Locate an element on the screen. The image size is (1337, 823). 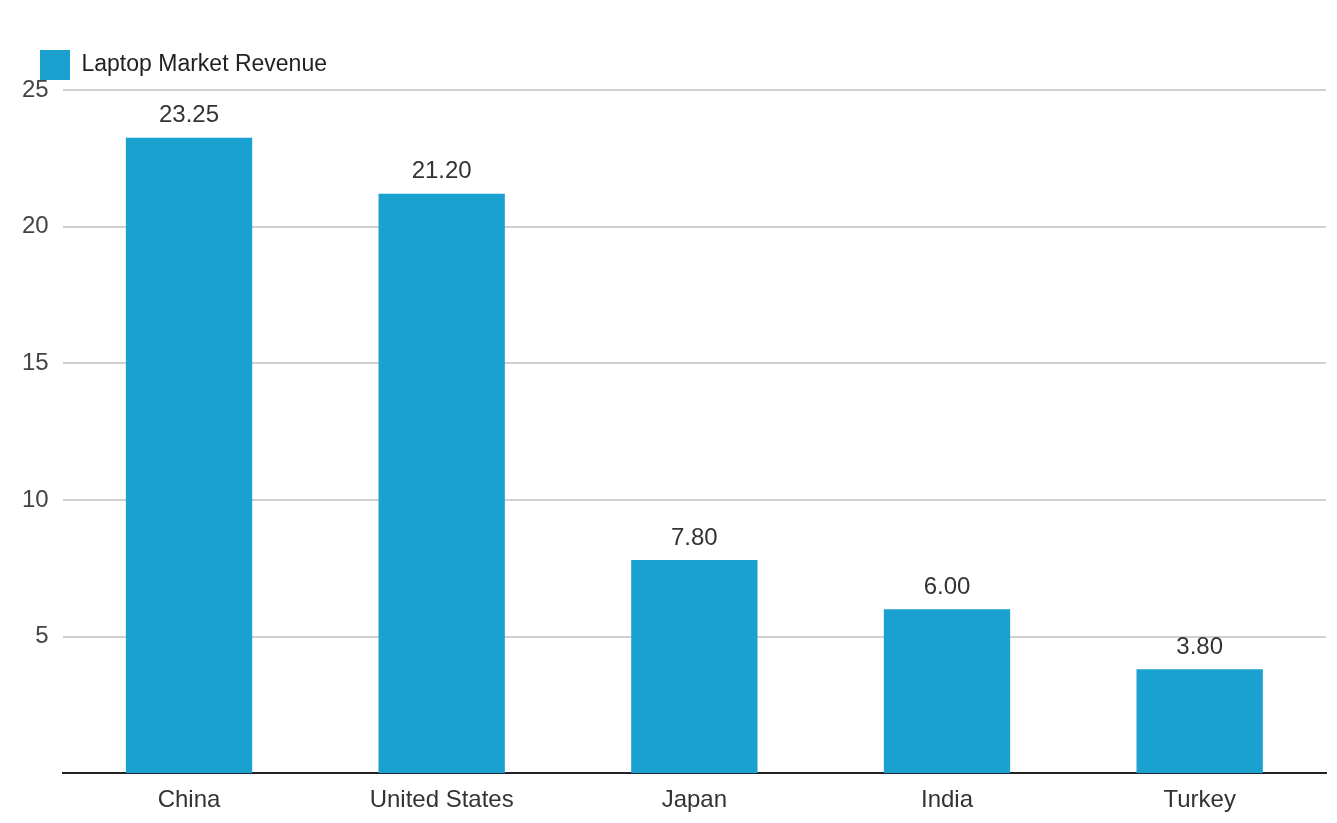
x-tick-label: Japan is located at coordinates (694, 799).